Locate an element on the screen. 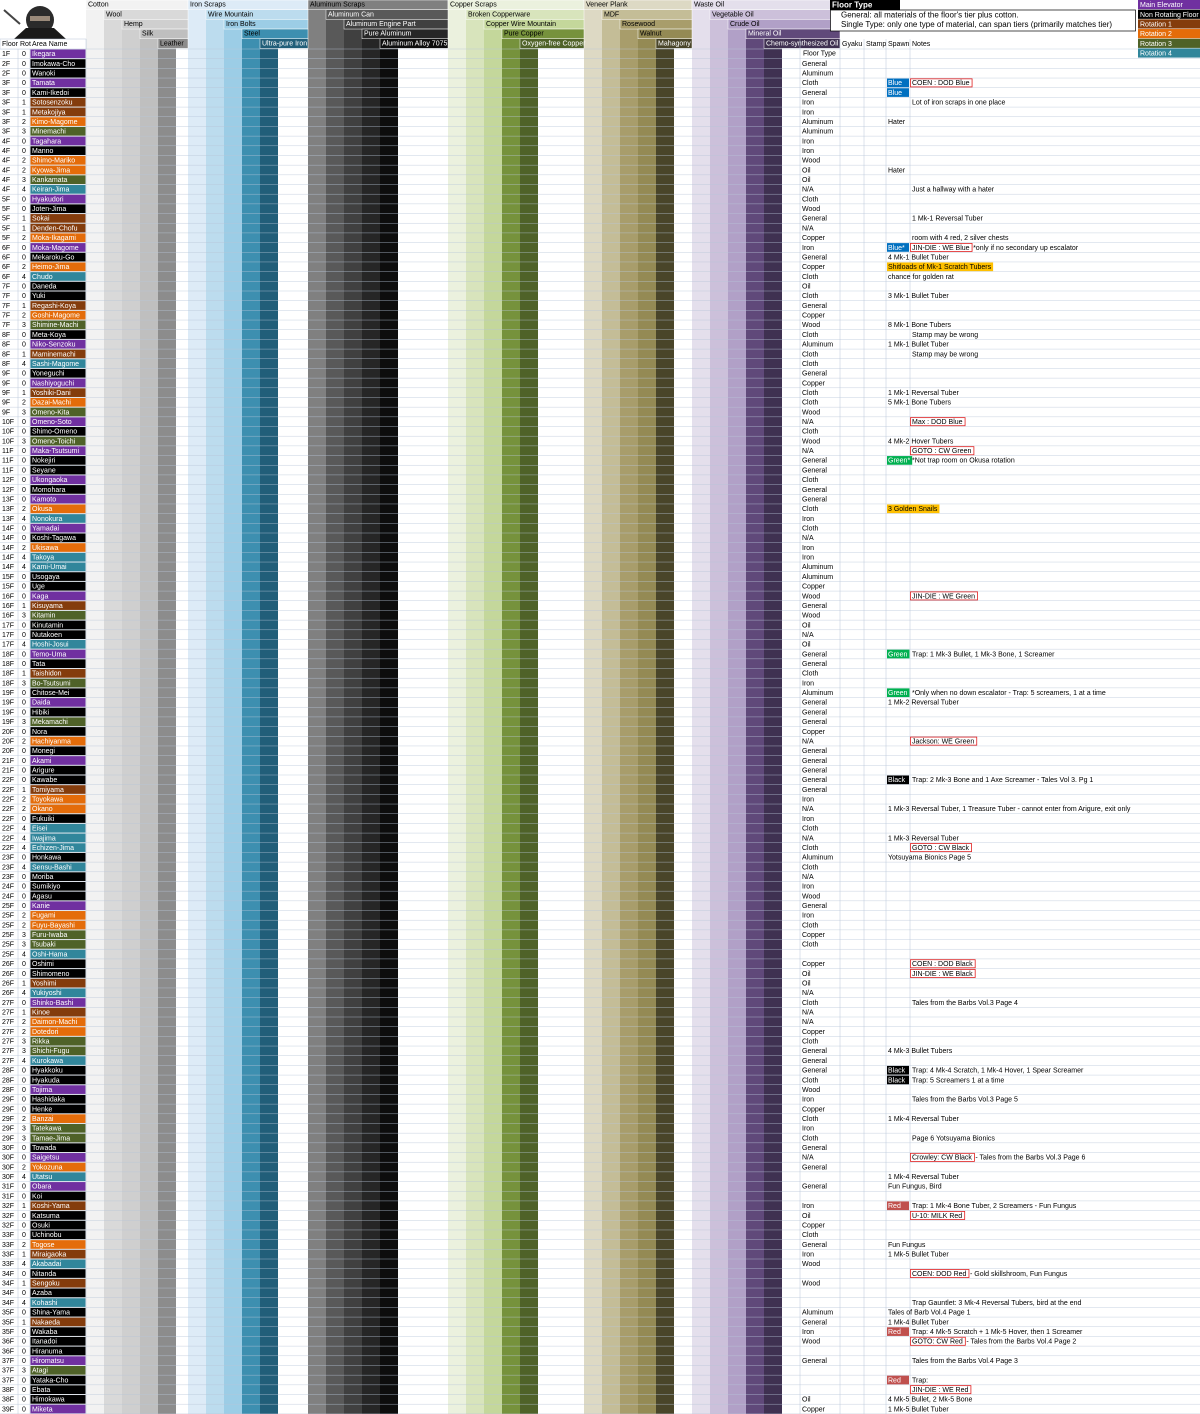 Image resolution: width=1200 pixels, height=1414 pixels. legend-swatch is located at coordinates (1169, 5).